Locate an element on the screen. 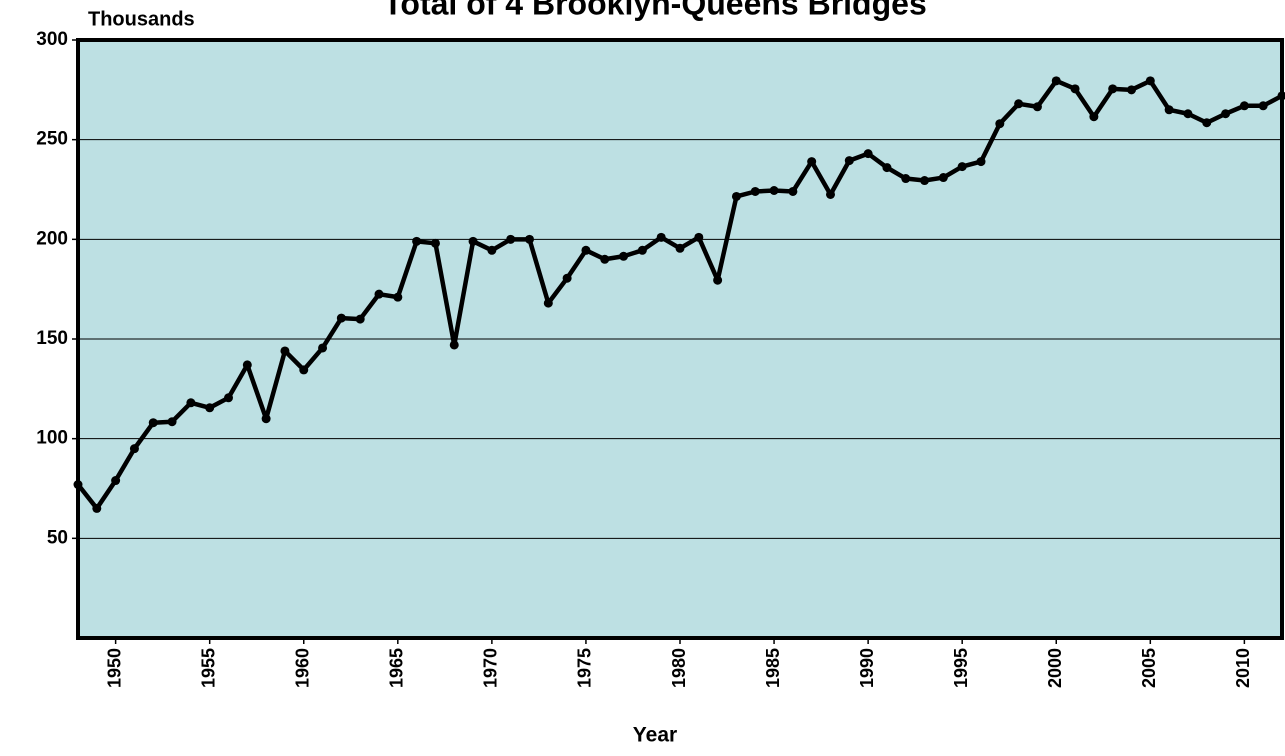 The width and height of the screenshot is (1285, 756). x-tick-label: 1985 is located at coordinates (773, 668).